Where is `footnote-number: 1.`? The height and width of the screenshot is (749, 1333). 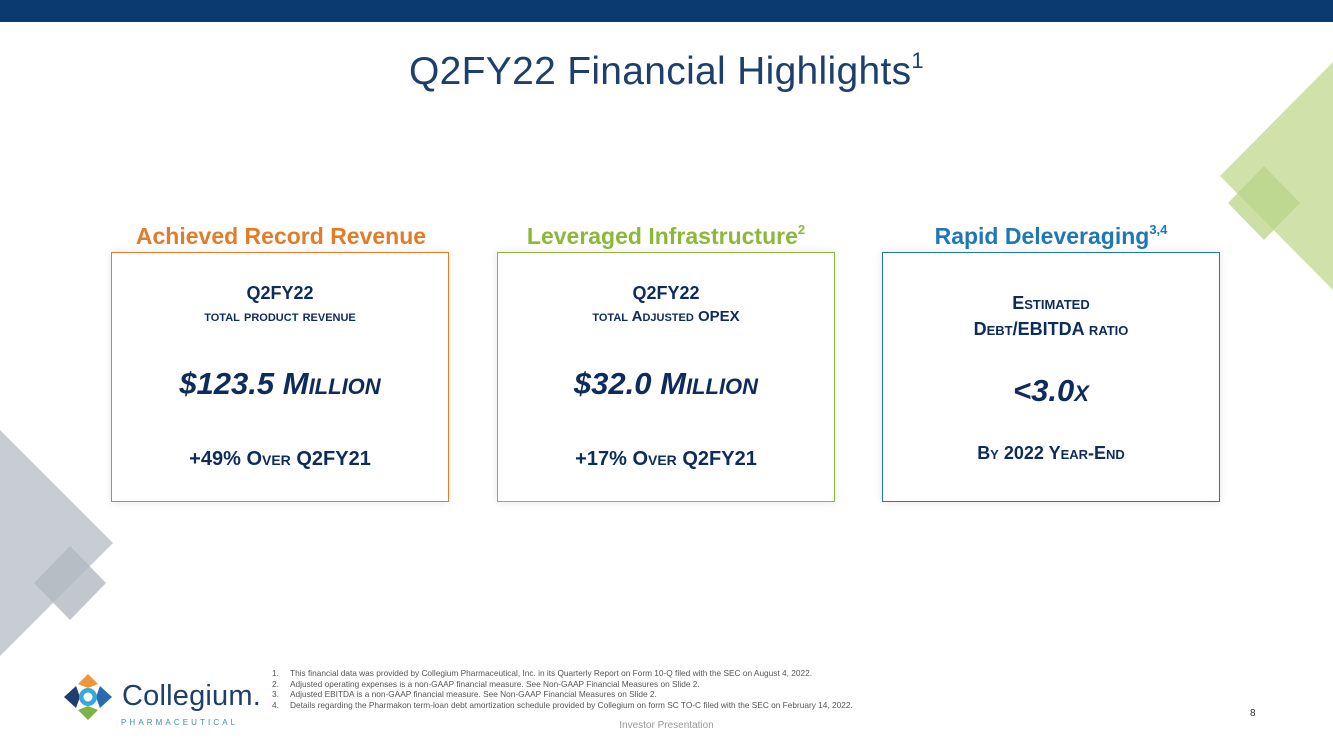 footnote-number: 1. is located at coordinates (275, 673).